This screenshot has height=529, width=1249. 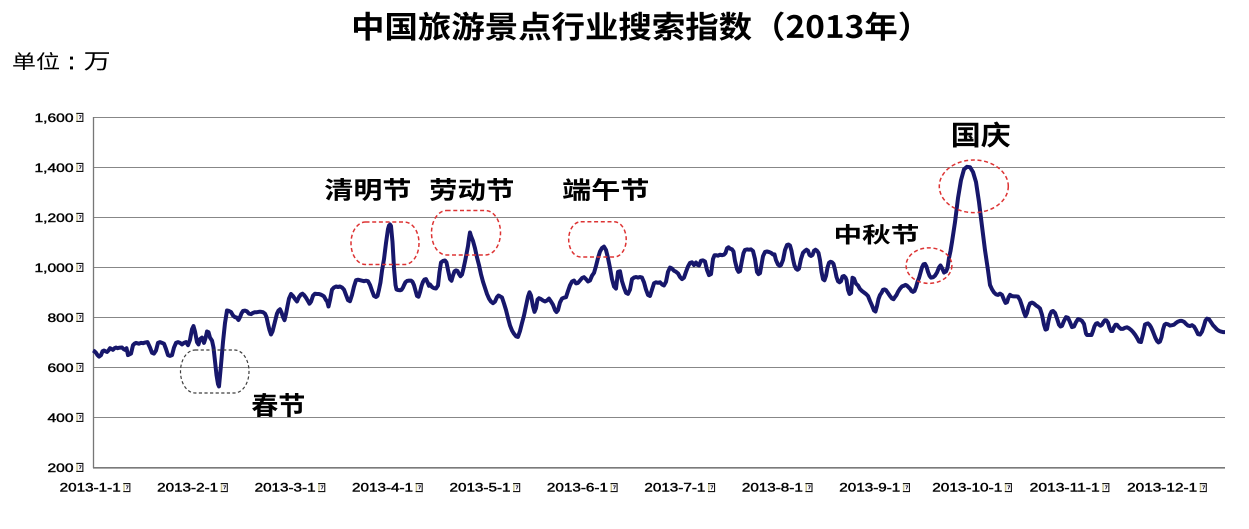 I want to click on svg-text: 200, so click(x=61, y=468).